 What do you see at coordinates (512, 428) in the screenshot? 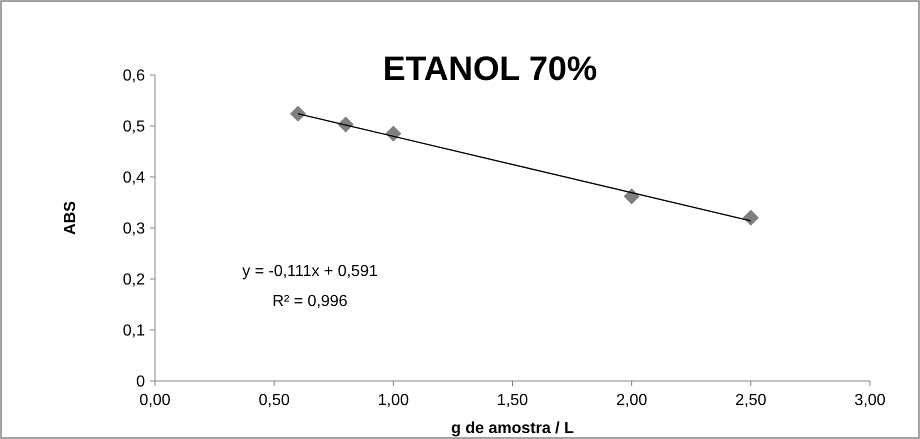
I see `x-axis-title: g de amostra / L` at bounding box center [512, 428].